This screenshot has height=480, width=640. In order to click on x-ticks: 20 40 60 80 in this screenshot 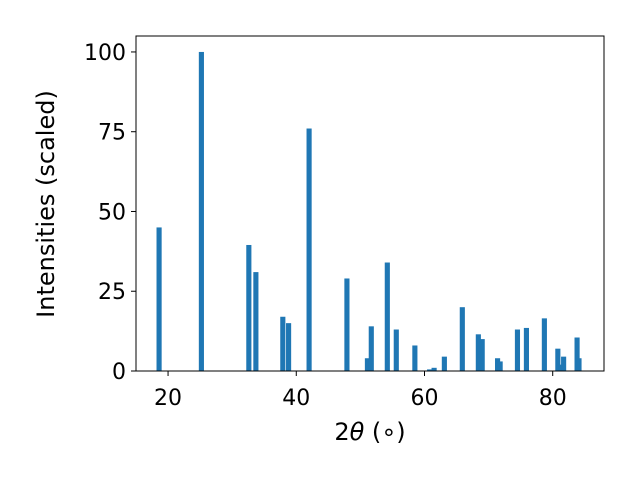, I will do `click(360, 391)`.